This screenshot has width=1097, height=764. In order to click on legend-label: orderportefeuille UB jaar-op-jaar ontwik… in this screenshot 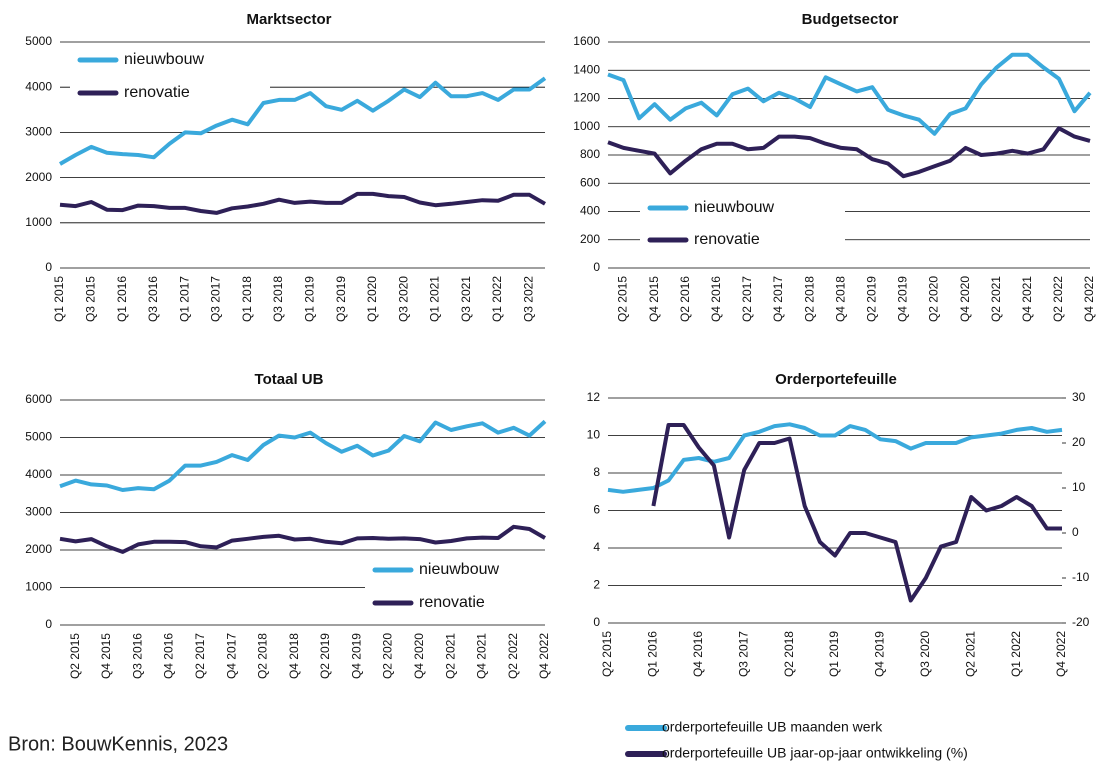, I will do `click(815, 753)`.